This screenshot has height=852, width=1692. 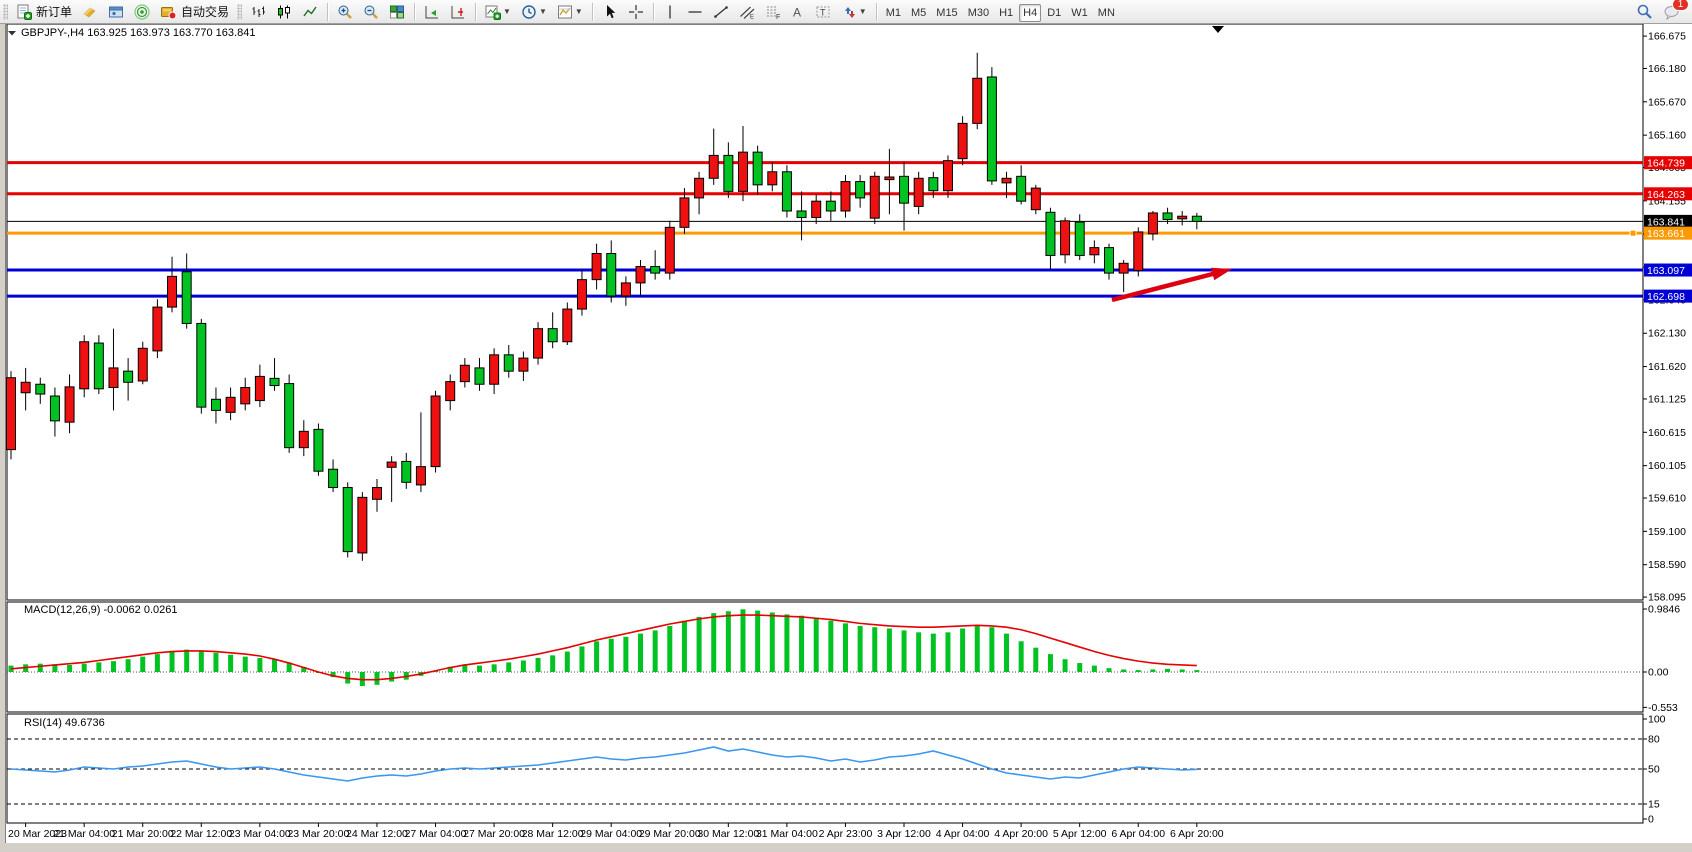 What do you see at coordinates (1644, 12) in the screenshot?
I see `search-button` at bounding box center [1644, 12].